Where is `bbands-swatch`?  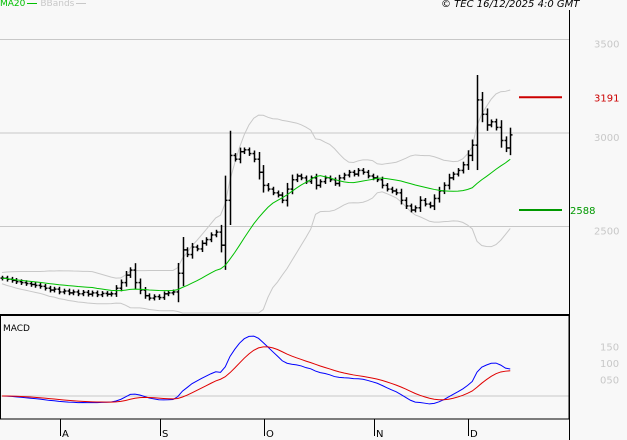
bbands-swatch is located at coordinates (81, 3).